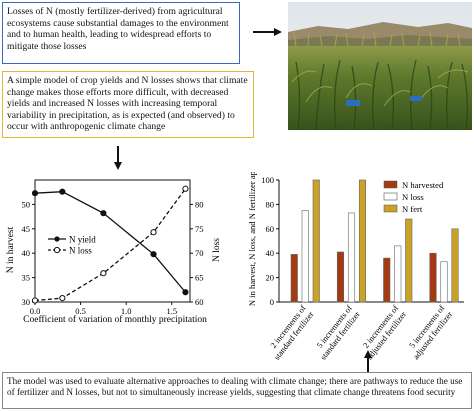  Describe the element at coordinates (270, 229) in the screenshot. I see `bar-y-tick-label: 60` at that location.